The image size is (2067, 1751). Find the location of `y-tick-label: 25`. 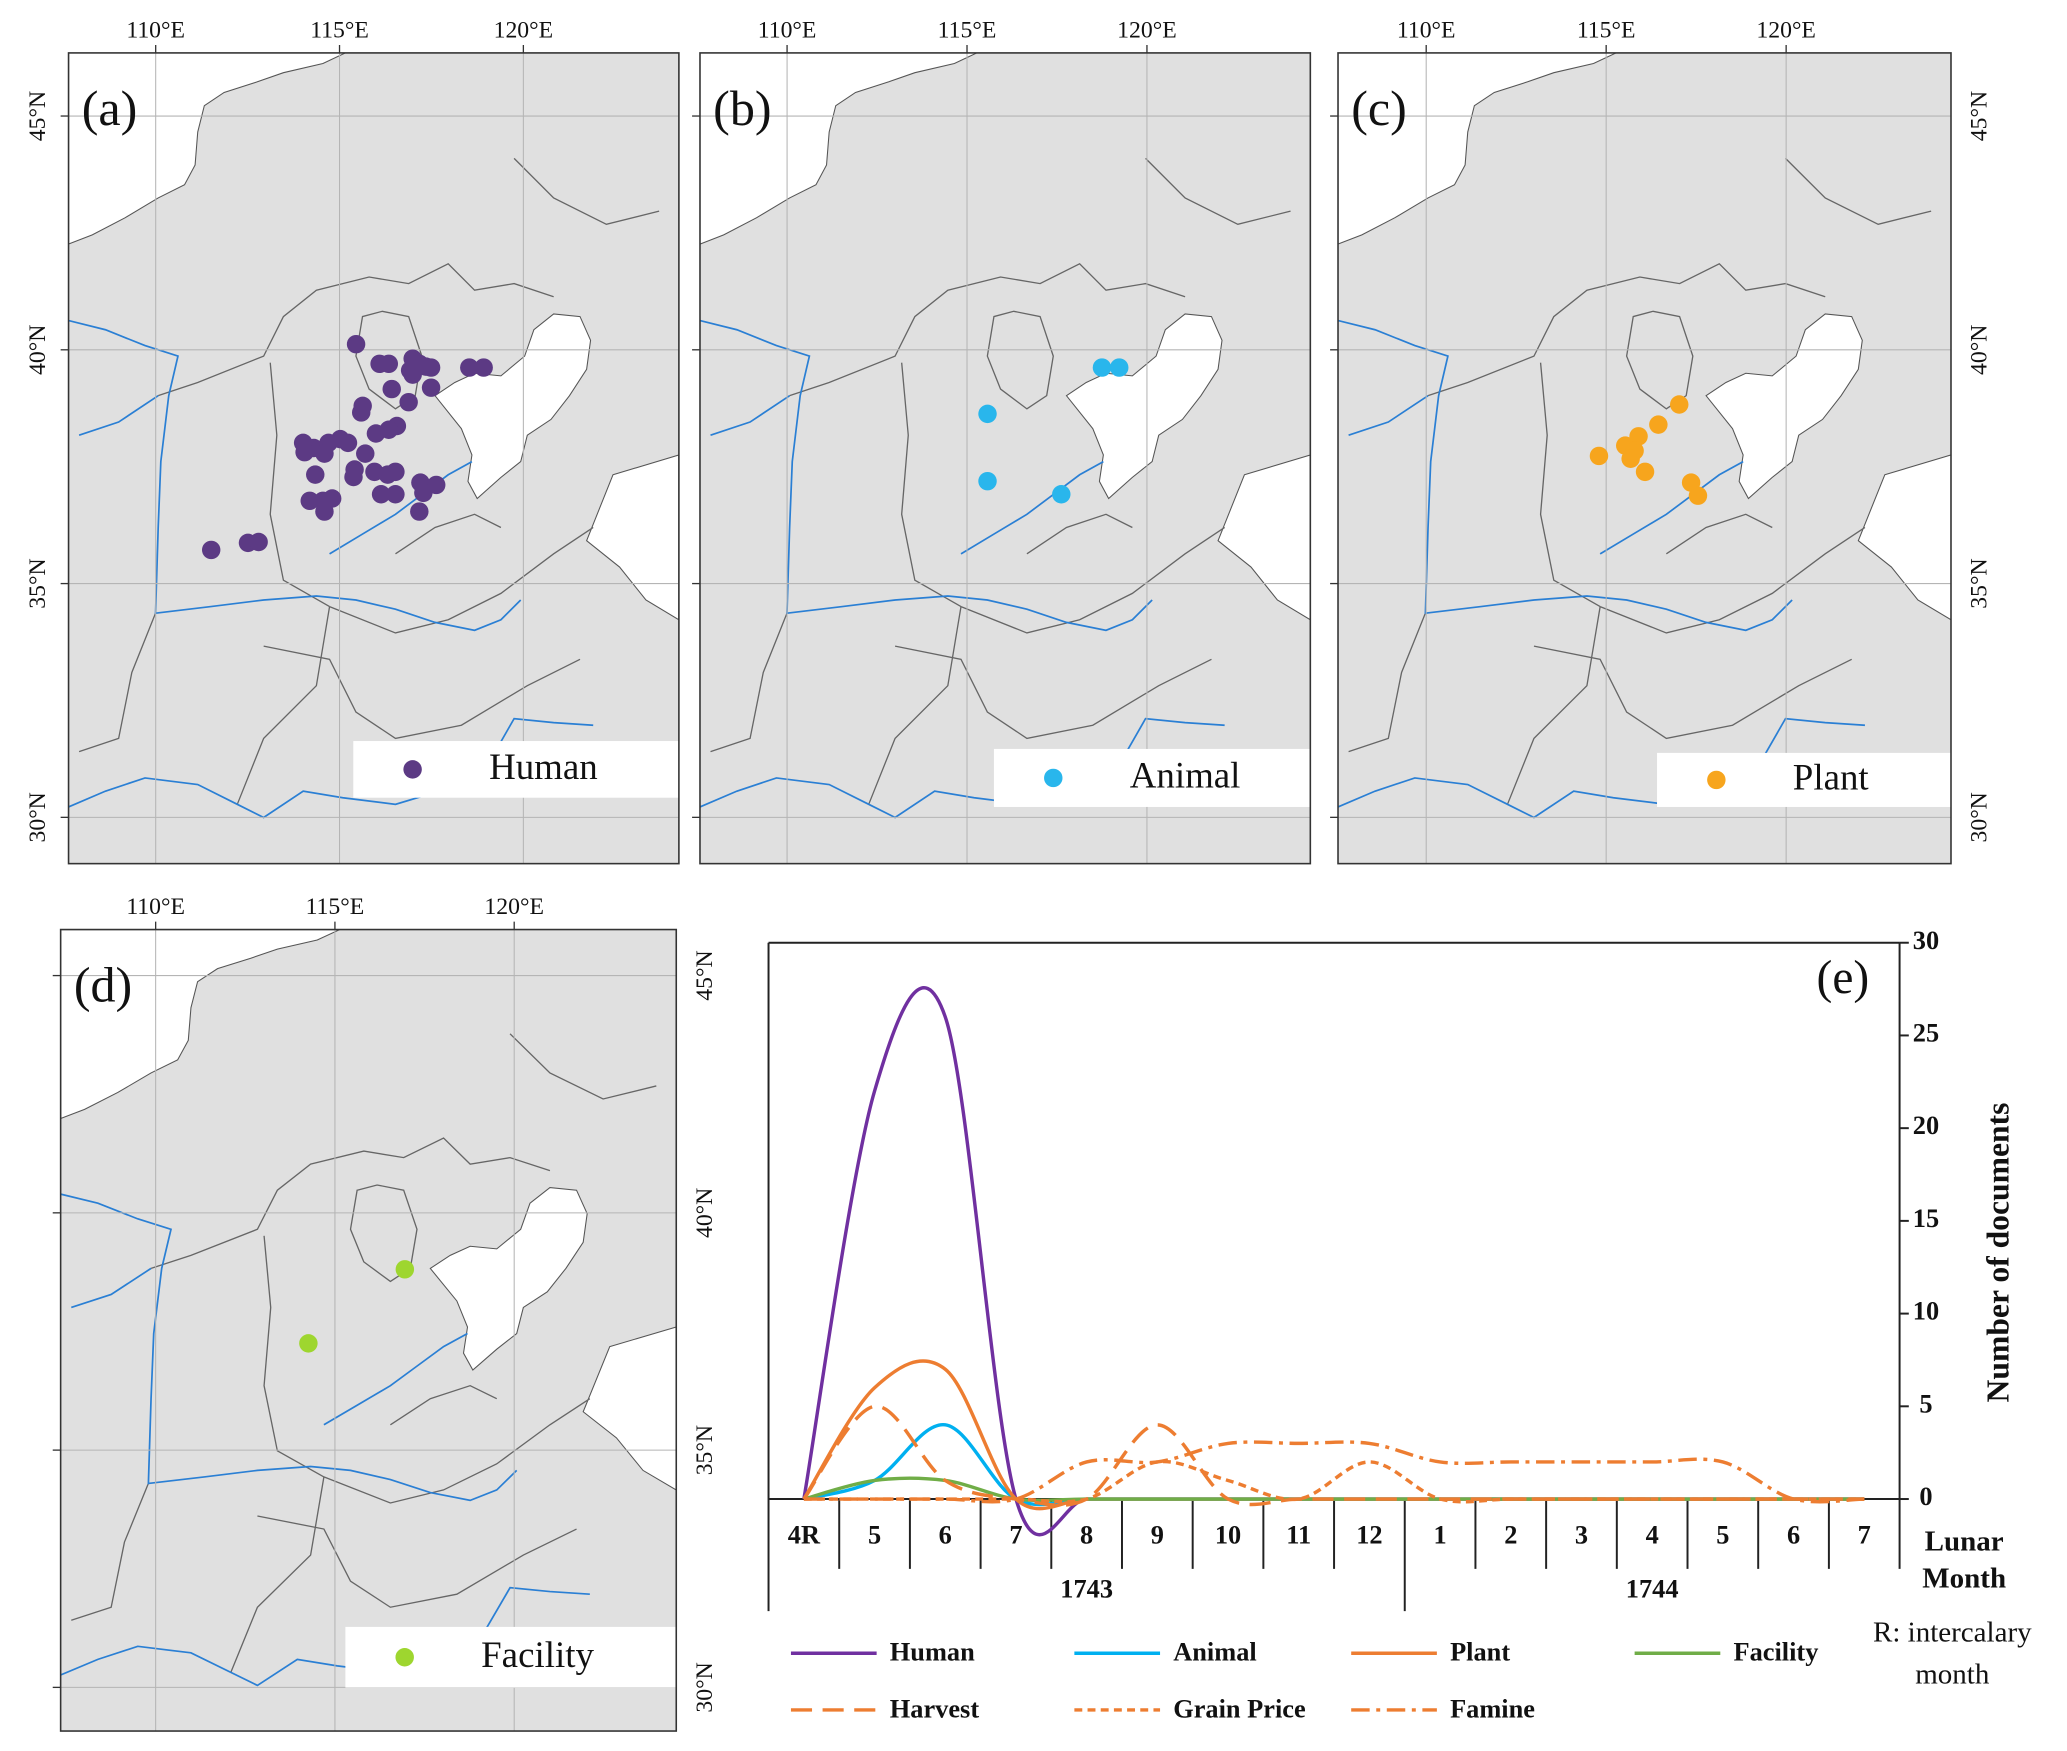

y-tick-label: 25 is located at coordinates (1926, 1032).